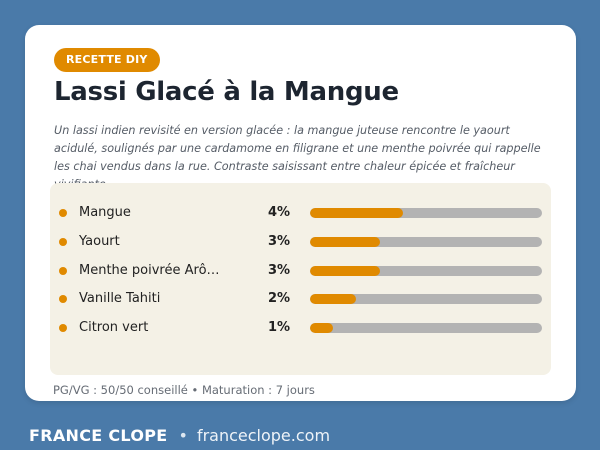 The width and height of the screenshot is (600, 450). I want to click on ingredient-row: Mangue 4%, so click(300, 213).